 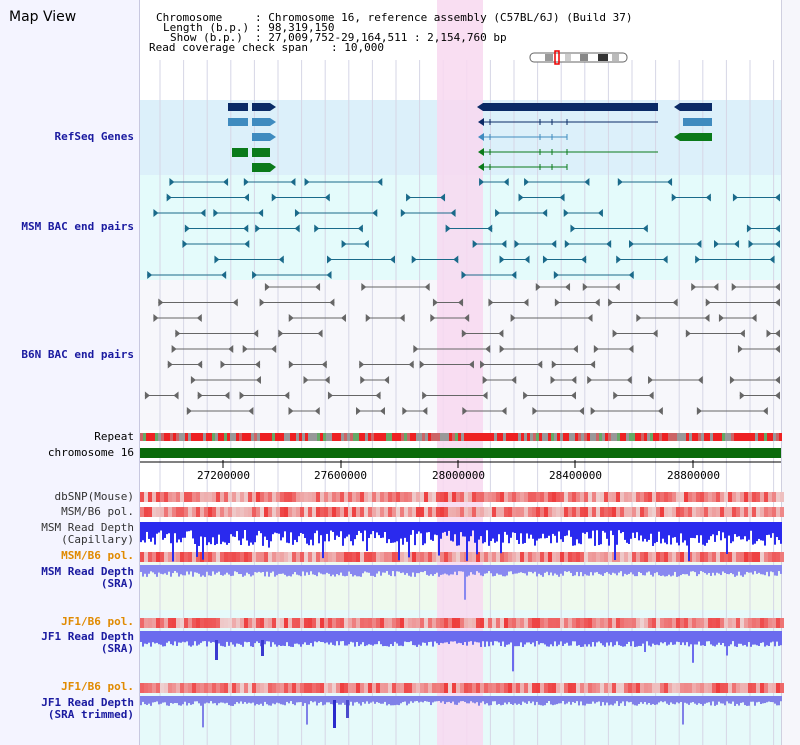 What do you see at coordinates (94, 136) in the screenshot?
I see `track-label-refseq: RefSeq Genes` at bounding box center [94, 136].